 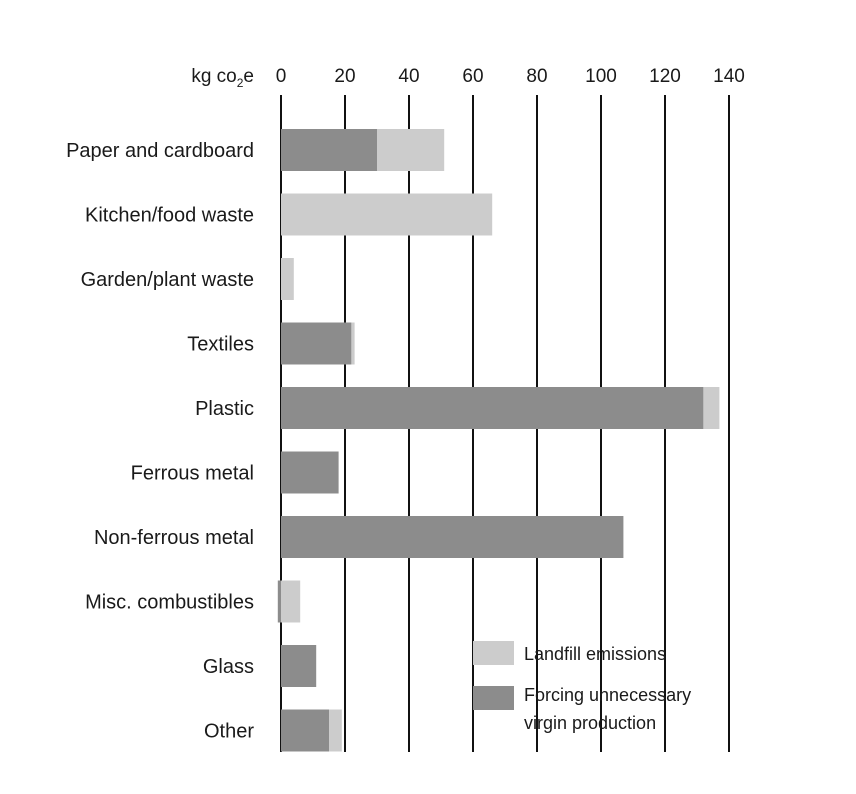 What do you see at coordinates (174, 538) in the screenshot?
I see `category-label: Non-ferrous metal` at bounding box center [174, 538].